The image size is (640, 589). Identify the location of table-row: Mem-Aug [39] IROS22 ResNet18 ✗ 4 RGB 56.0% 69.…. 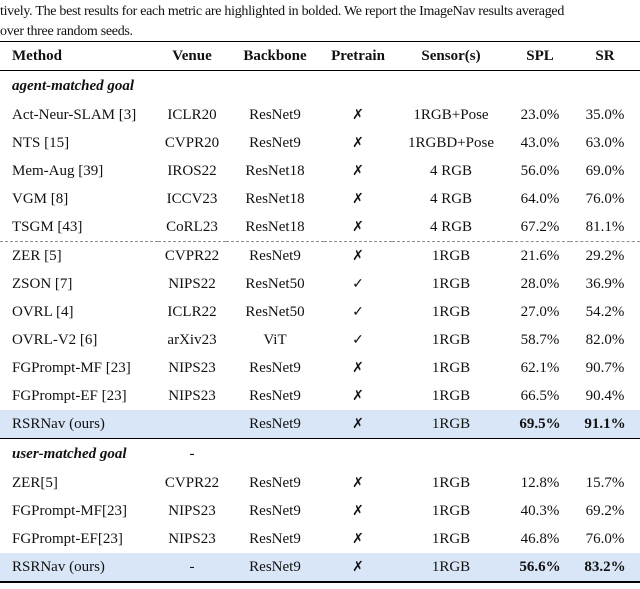
(320, 171).